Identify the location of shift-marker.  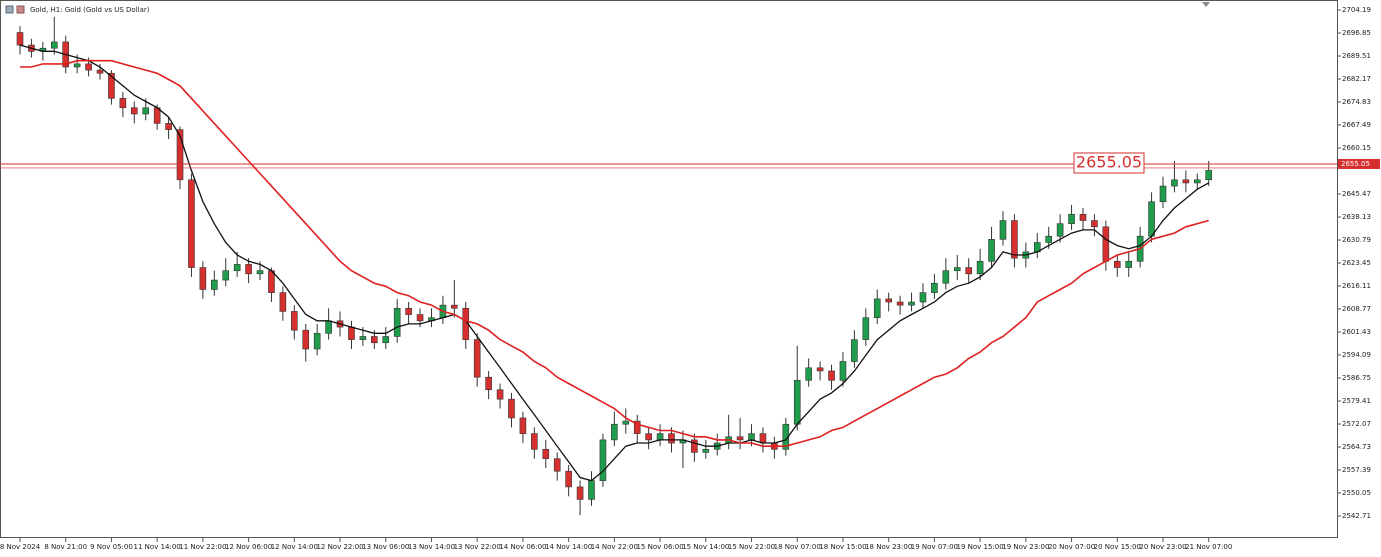
(1206, 4).